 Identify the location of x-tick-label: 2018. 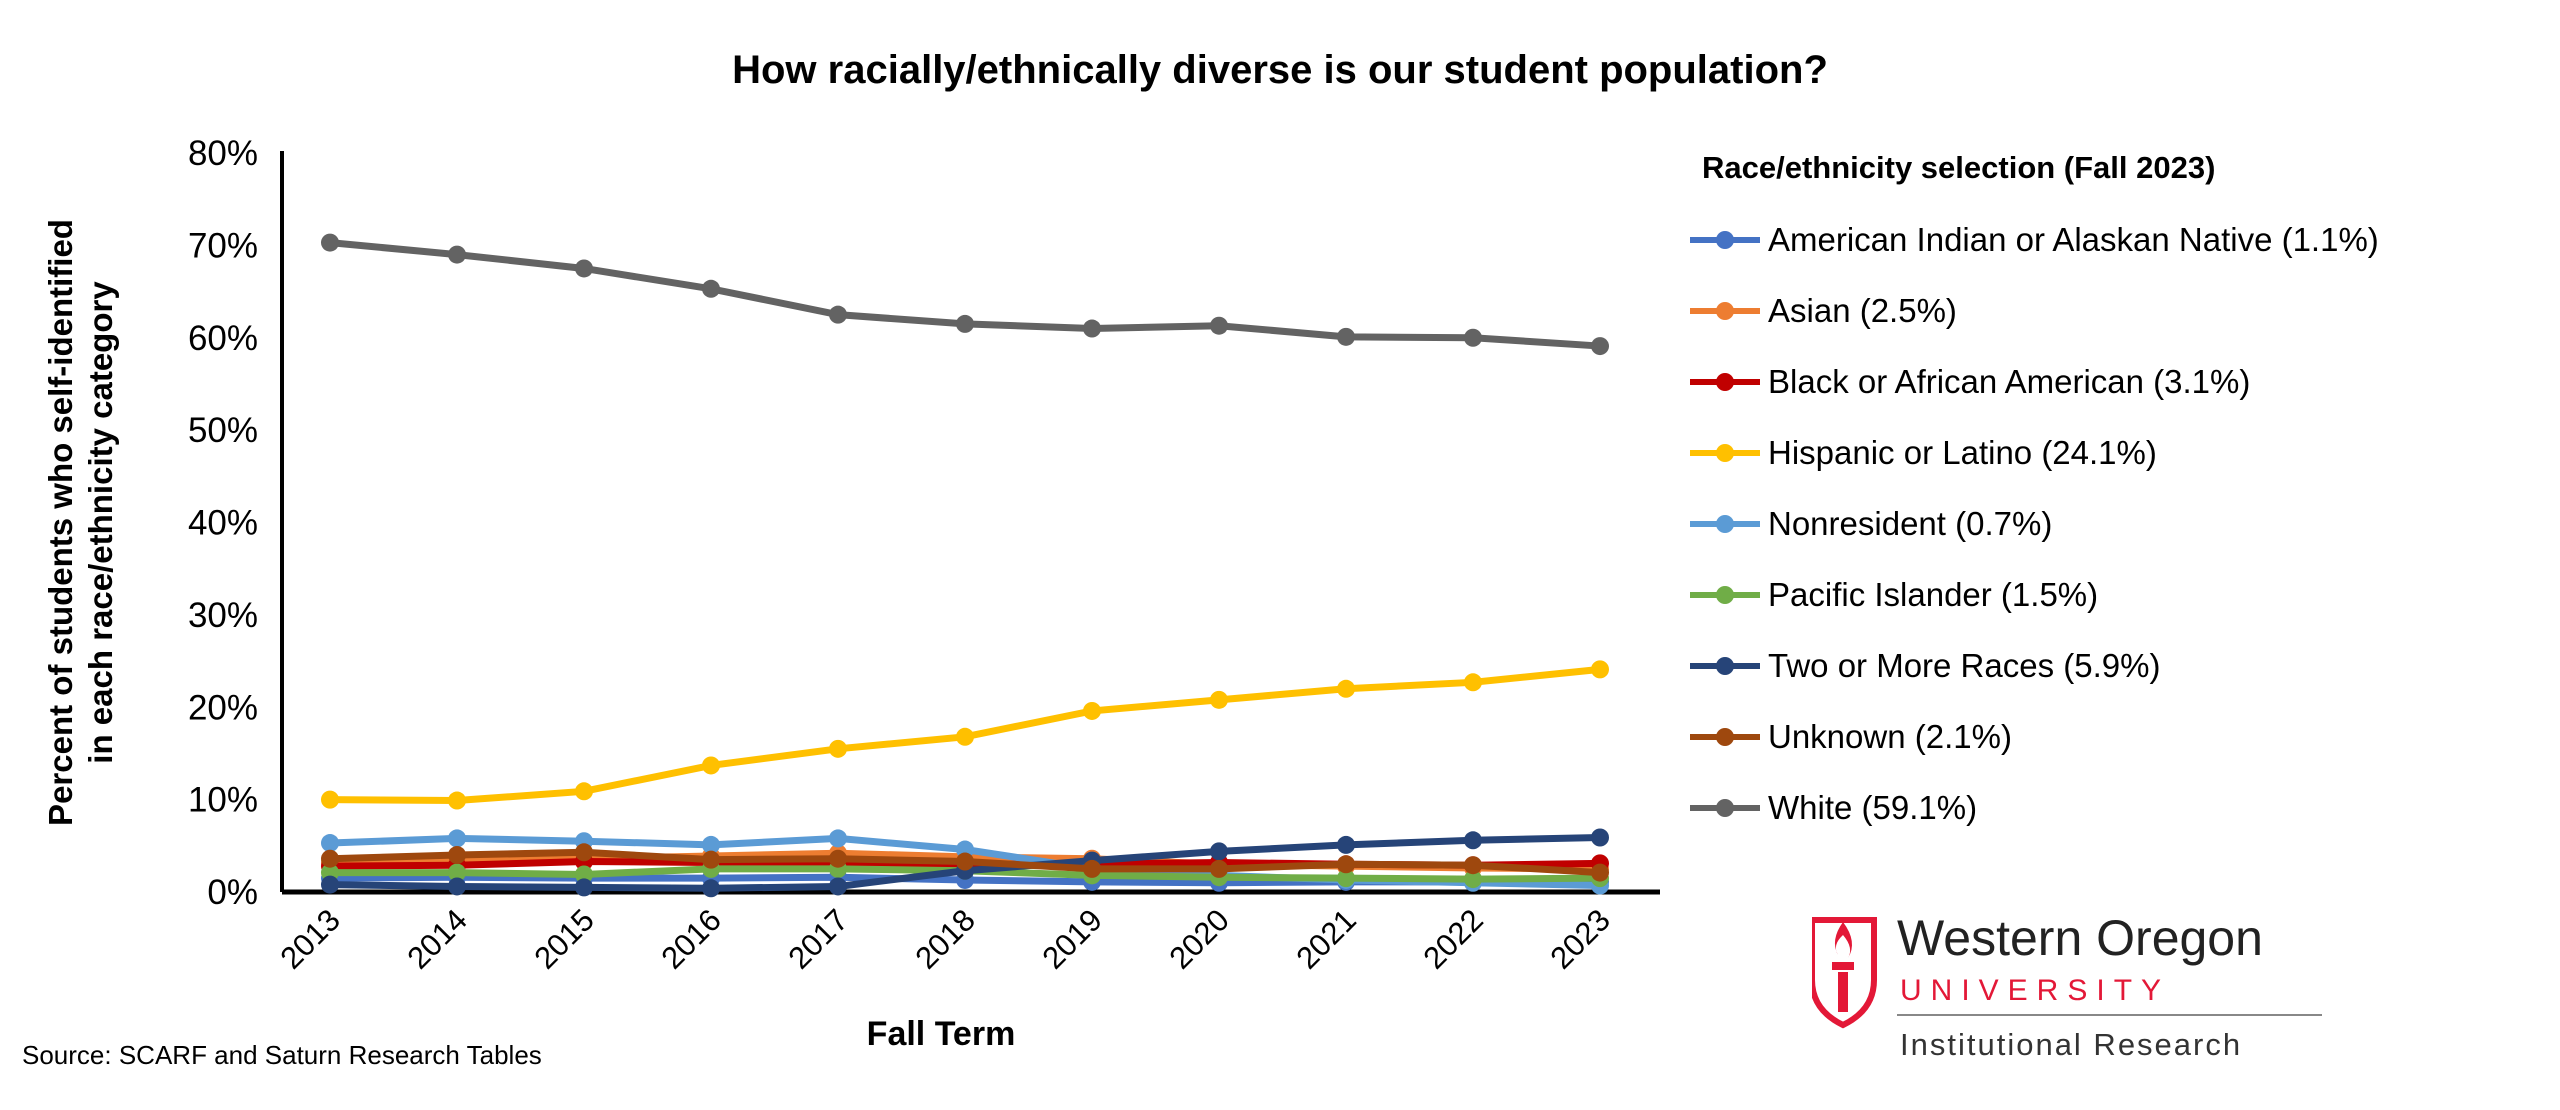
(945, 939).